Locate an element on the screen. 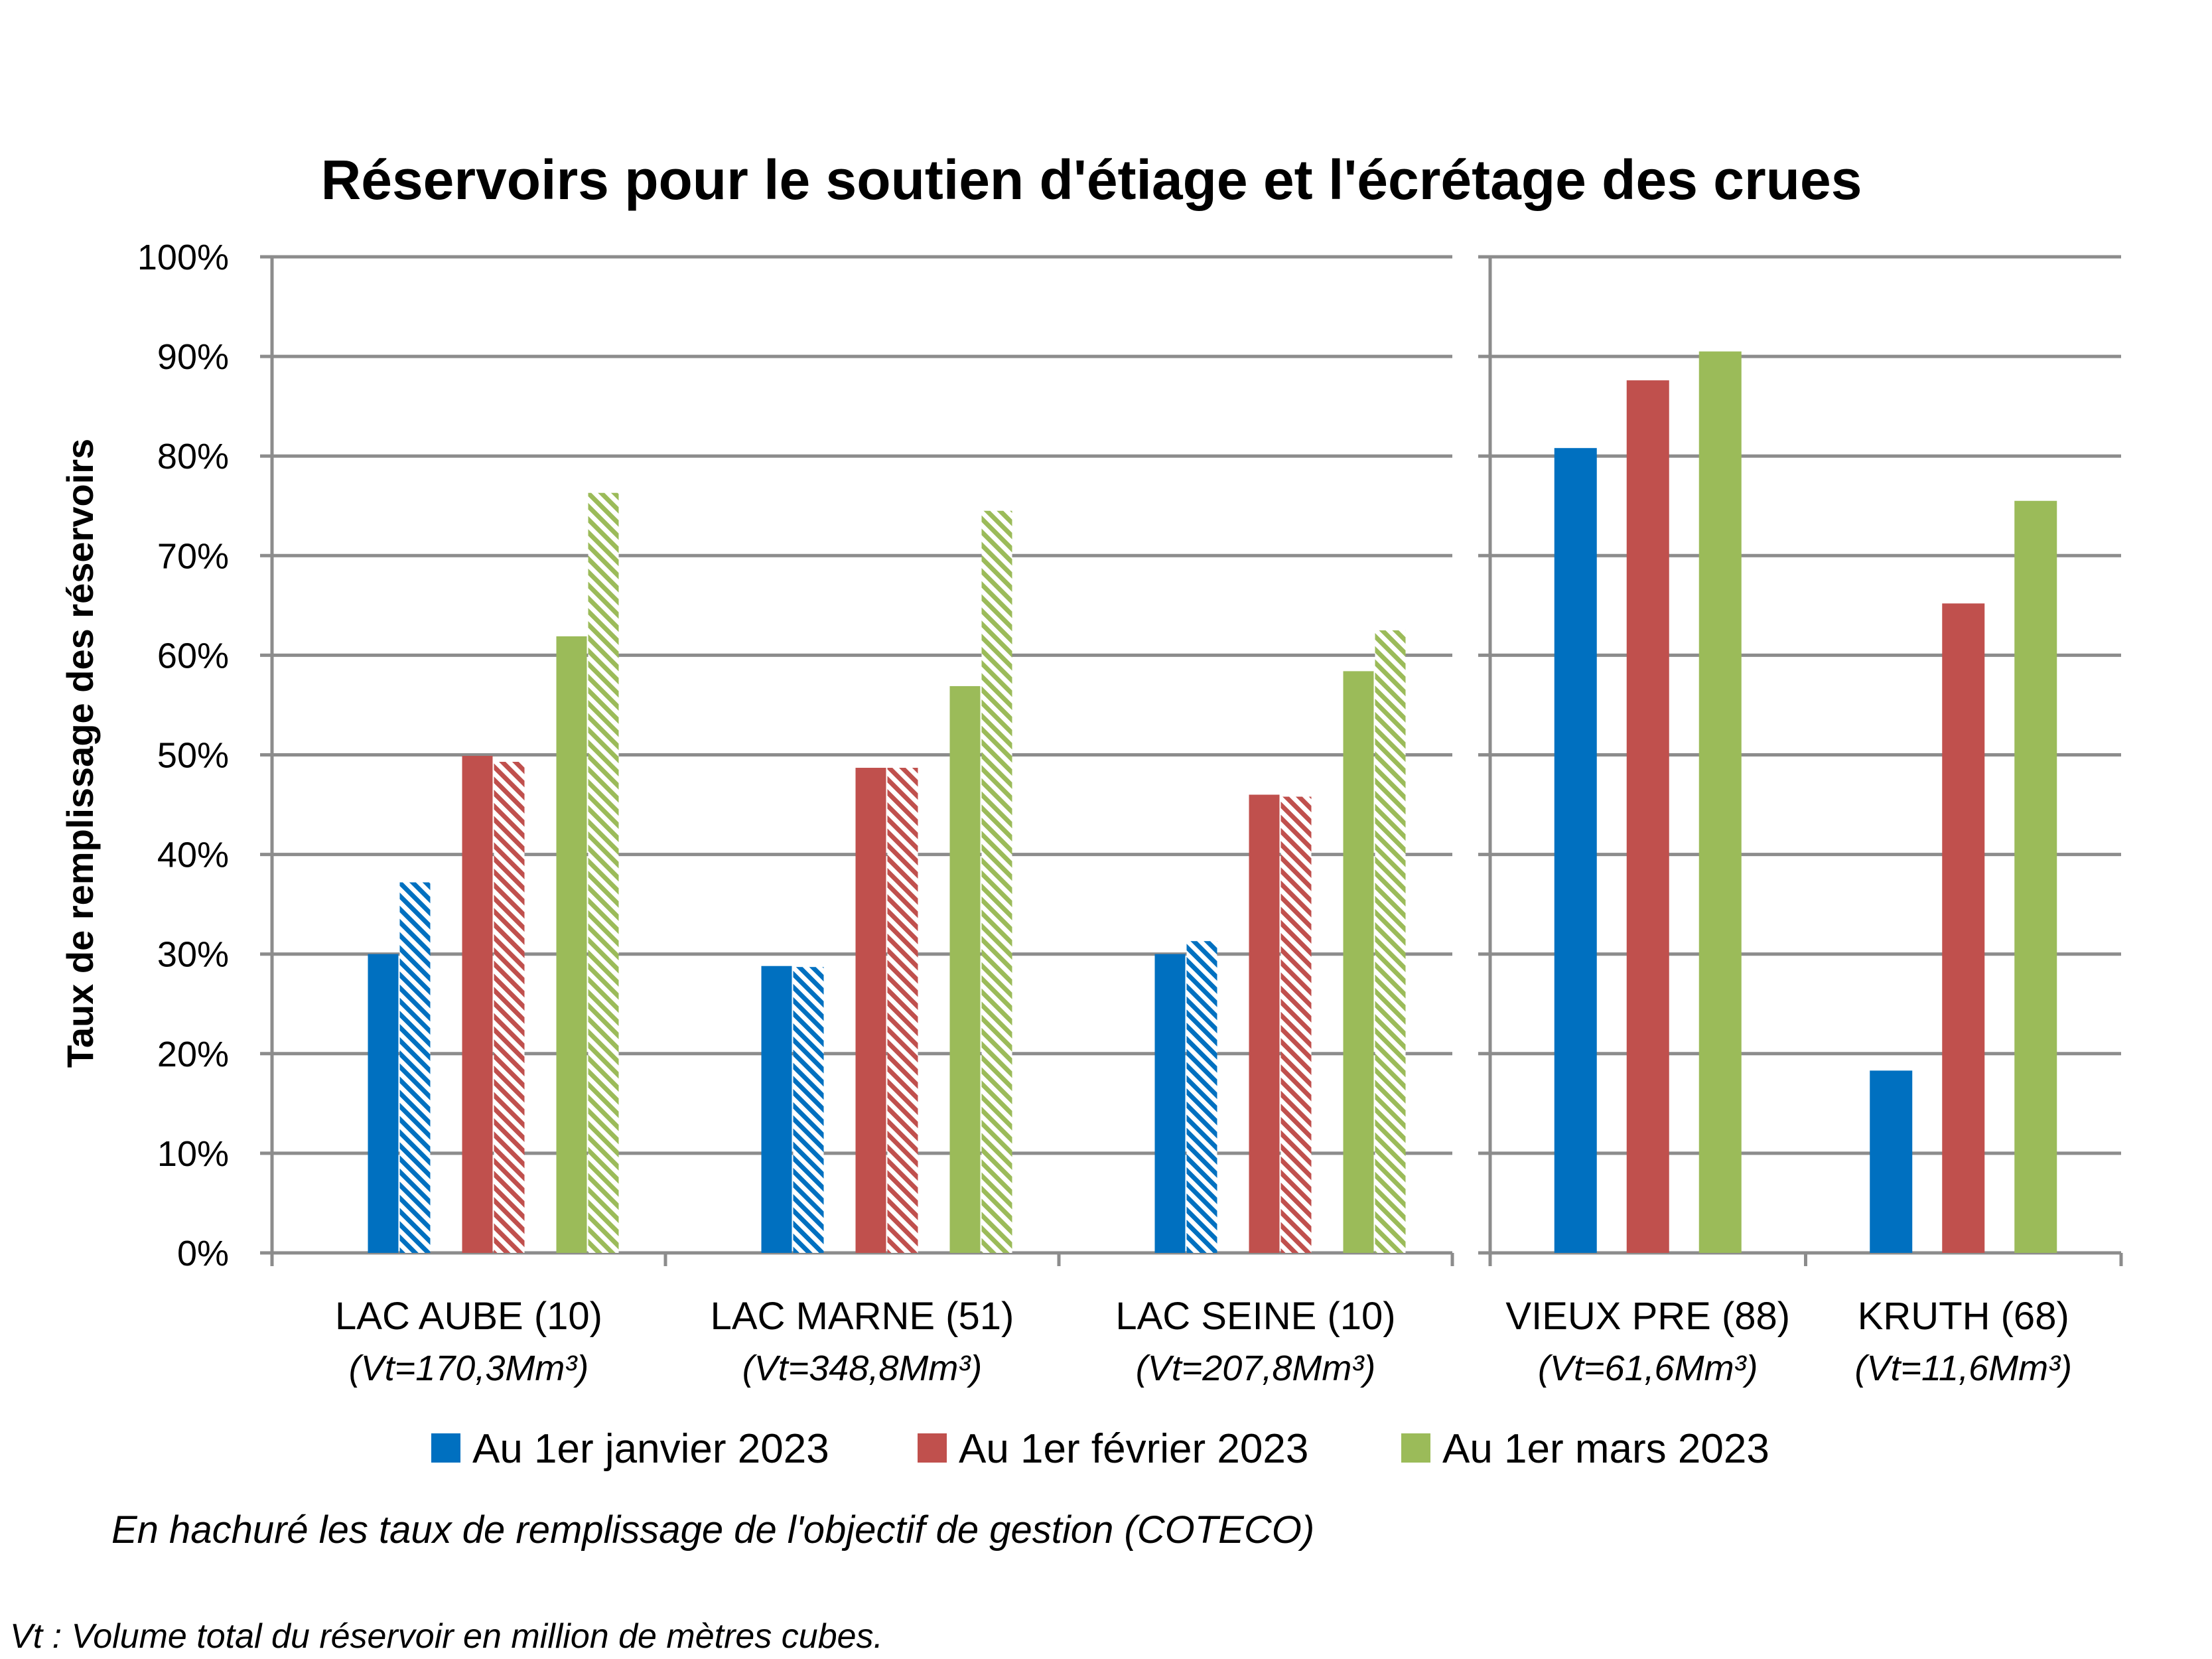 The width and height of the screenshot is (2212, 1659). category-volume-label: (Vt=348,8Mm³) is located at coordinates (862, 1368).